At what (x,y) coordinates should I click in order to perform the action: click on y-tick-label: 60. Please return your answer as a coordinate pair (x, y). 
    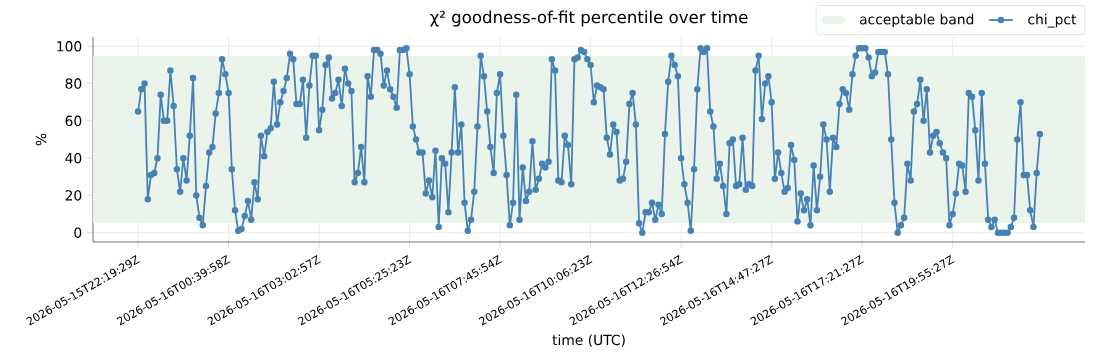
    Looking at the image, I should click on (73, 121).